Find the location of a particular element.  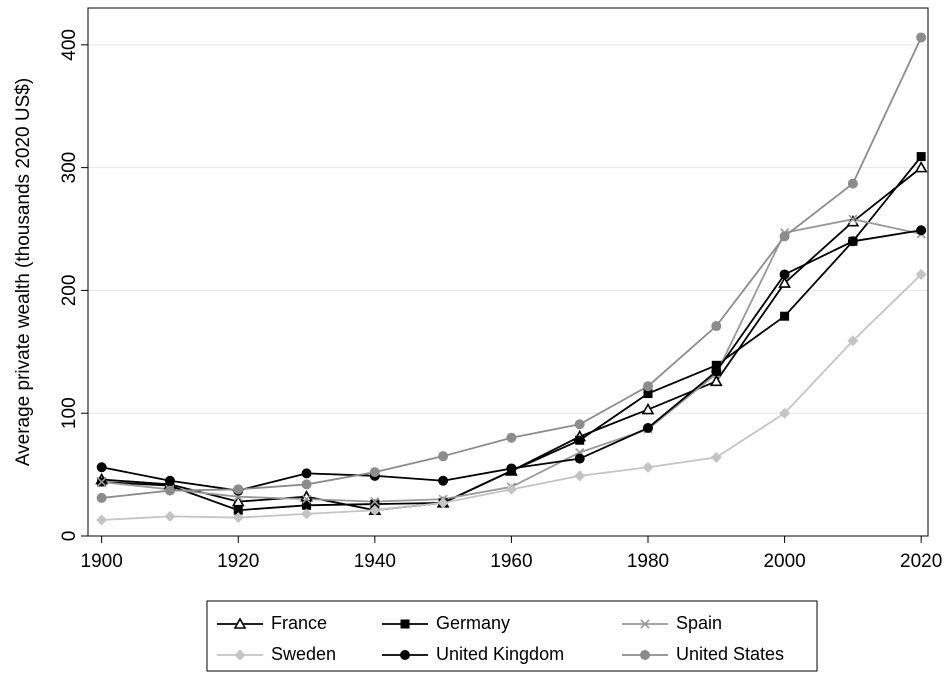

legend-box is located at coordinates (512, 636).